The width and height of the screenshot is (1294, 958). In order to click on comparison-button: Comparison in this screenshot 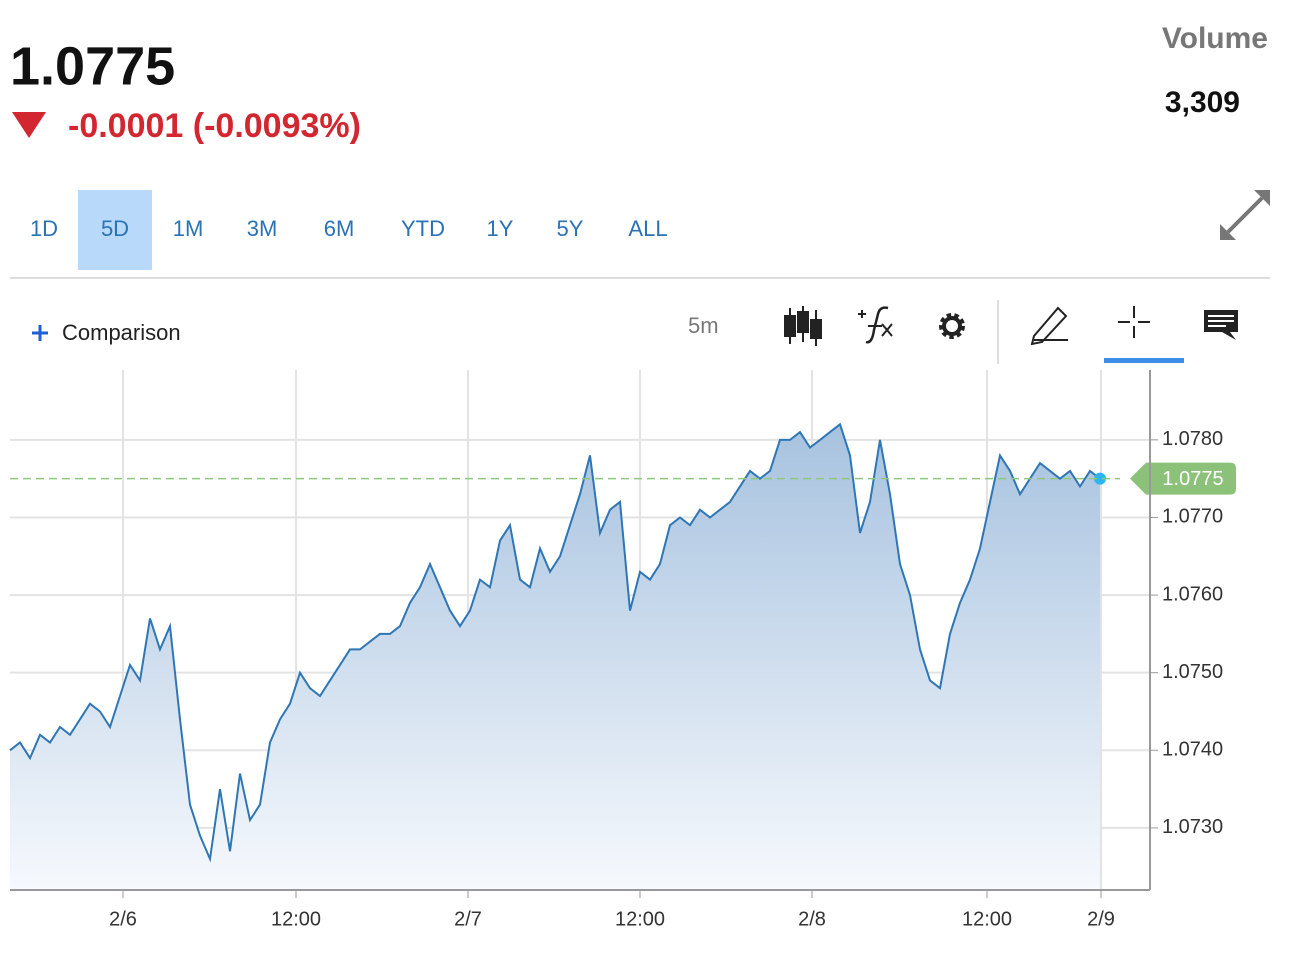, I will do `click(106, 332)`.